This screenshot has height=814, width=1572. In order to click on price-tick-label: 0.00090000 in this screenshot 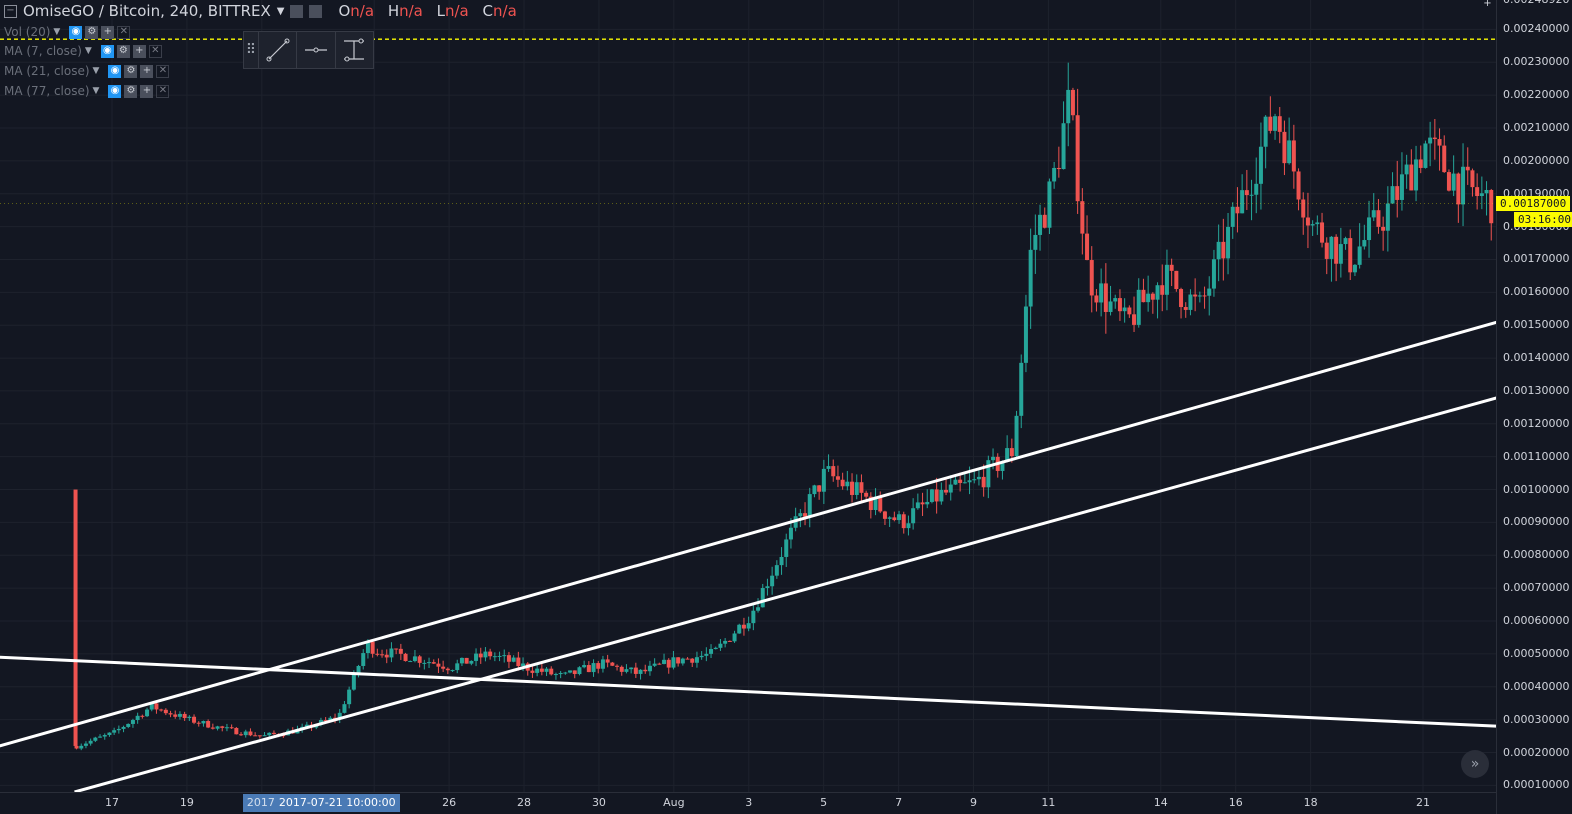, I will do `click(1536, 522)`.